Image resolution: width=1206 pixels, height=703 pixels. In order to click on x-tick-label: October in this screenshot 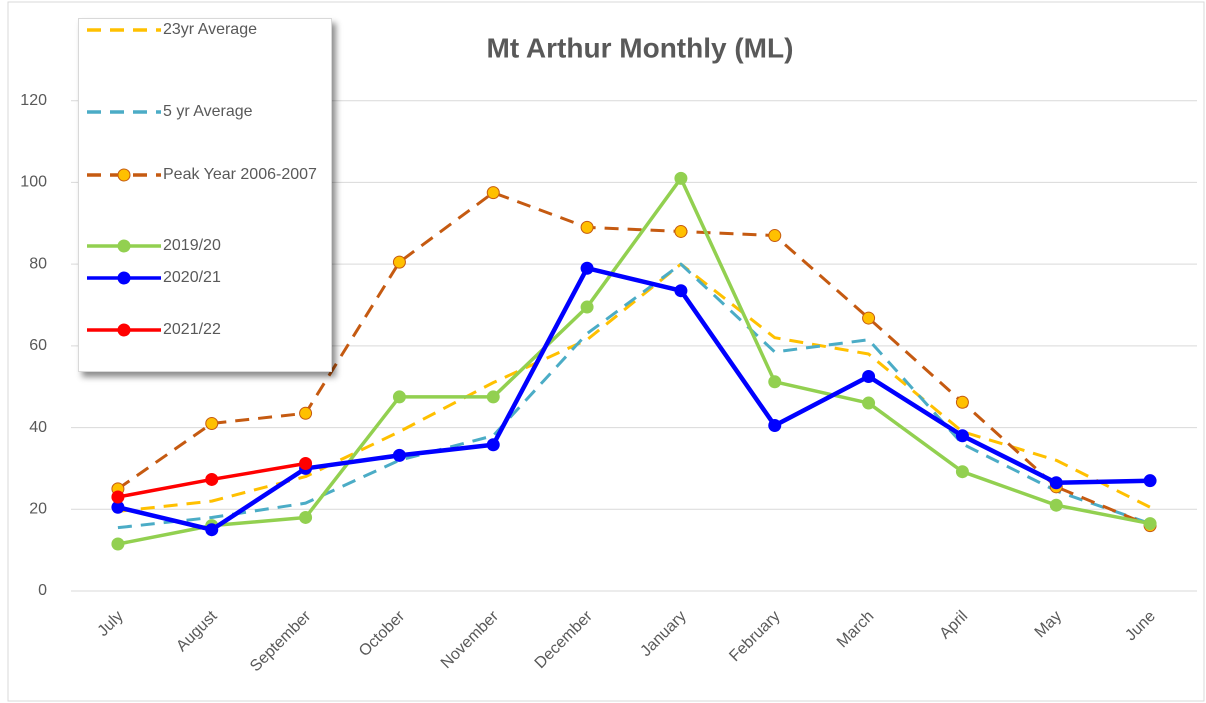, I will do `click(382, 633)`.